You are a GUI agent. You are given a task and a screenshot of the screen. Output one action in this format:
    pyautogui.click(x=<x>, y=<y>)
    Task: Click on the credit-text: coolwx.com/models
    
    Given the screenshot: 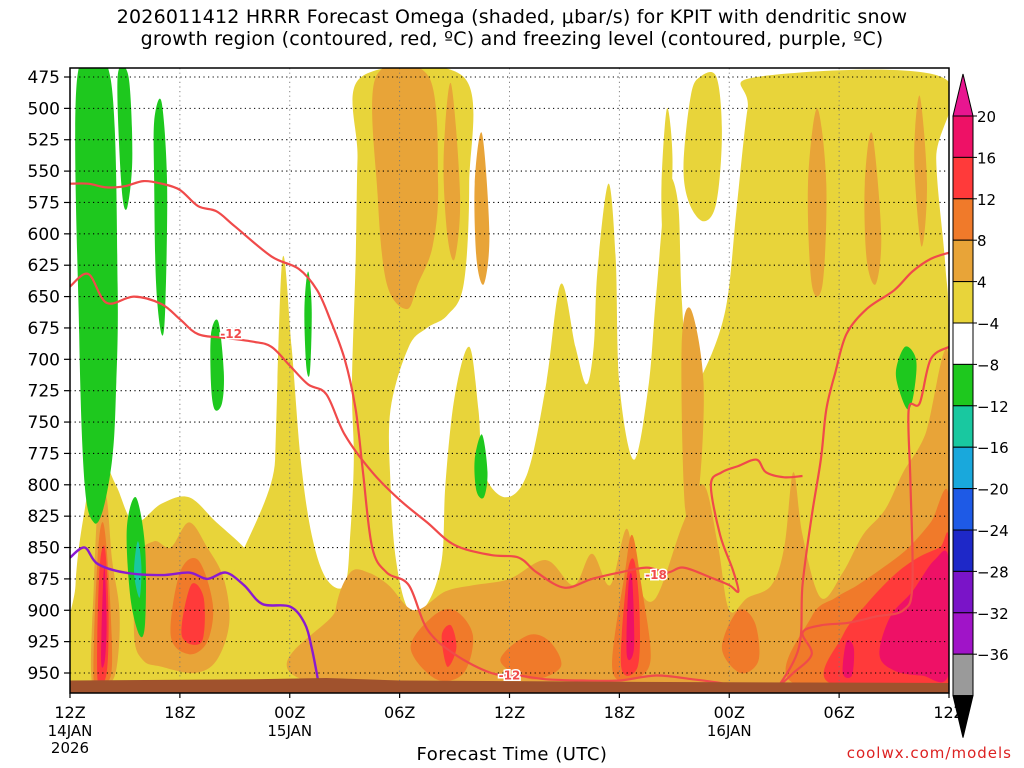 What is the action you would take?
    pyautogui.click(x=929, y=753)
    